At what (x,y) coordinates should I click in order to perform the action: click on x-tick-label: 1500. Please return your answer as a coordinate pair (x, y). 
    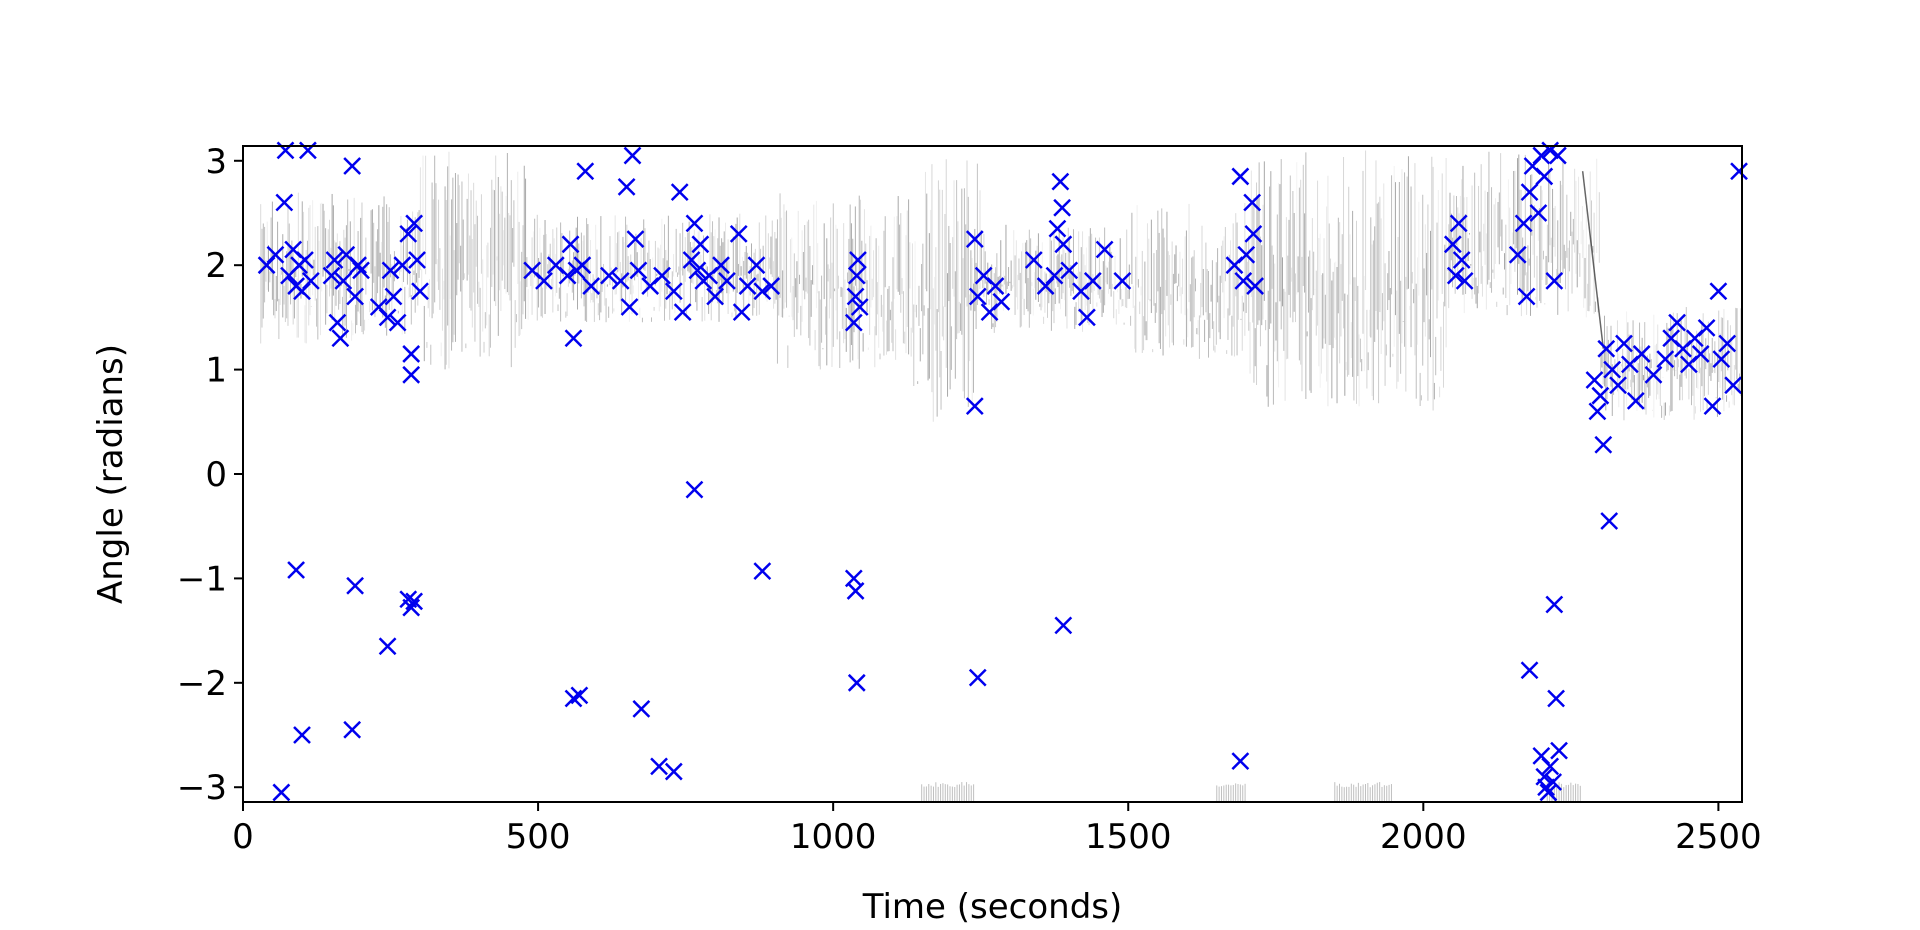
    Looking at the image, I should click on (1128, 837).